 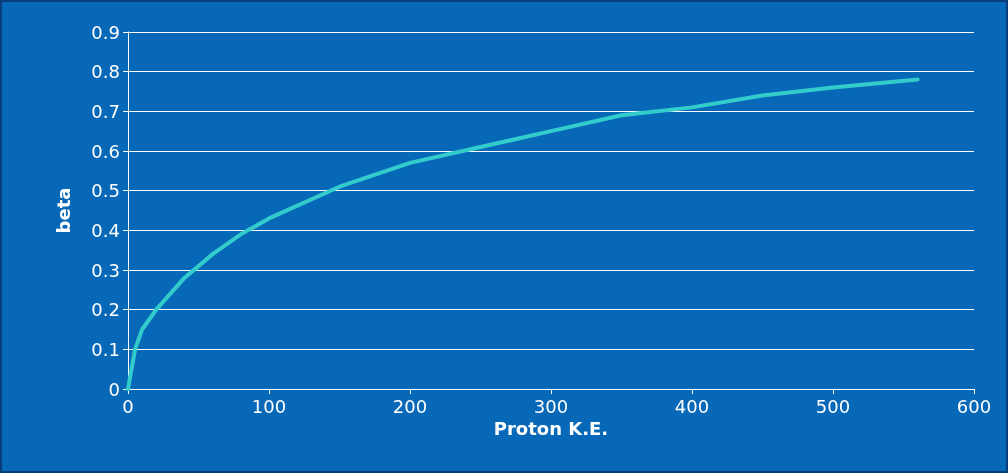 I want to click on x-tick-label: 100, so click(x=269, y=406).